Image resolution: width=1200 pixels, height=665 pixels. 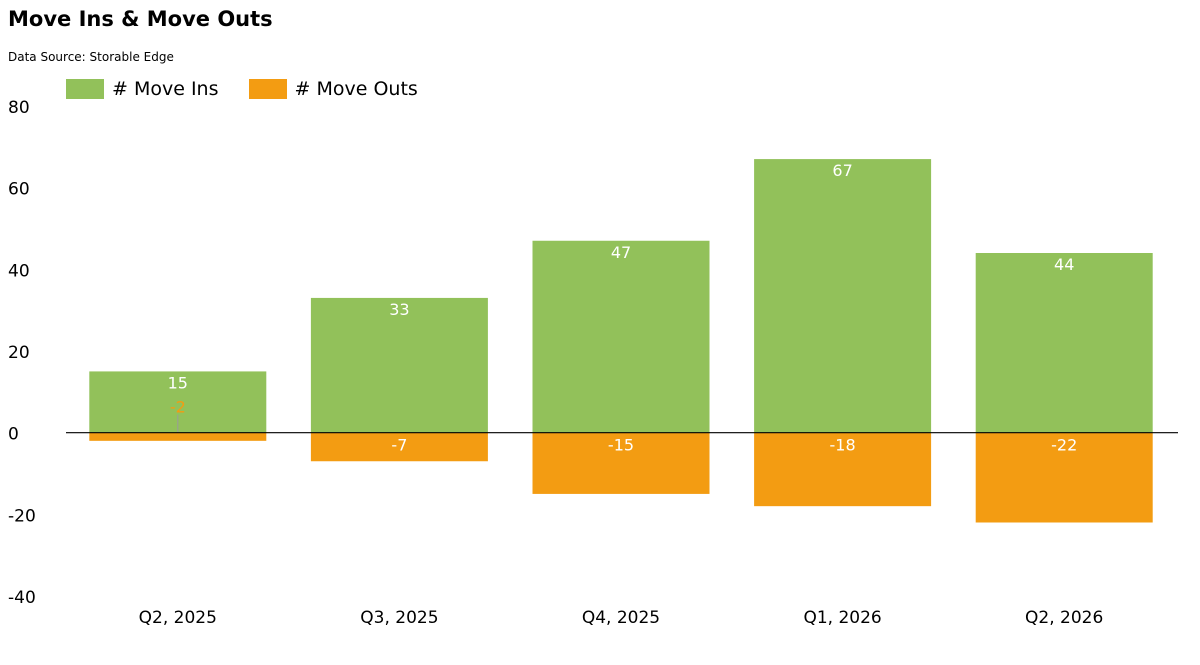 I want to click on legend-swatch-move-outs, so click(x=267, y=89).